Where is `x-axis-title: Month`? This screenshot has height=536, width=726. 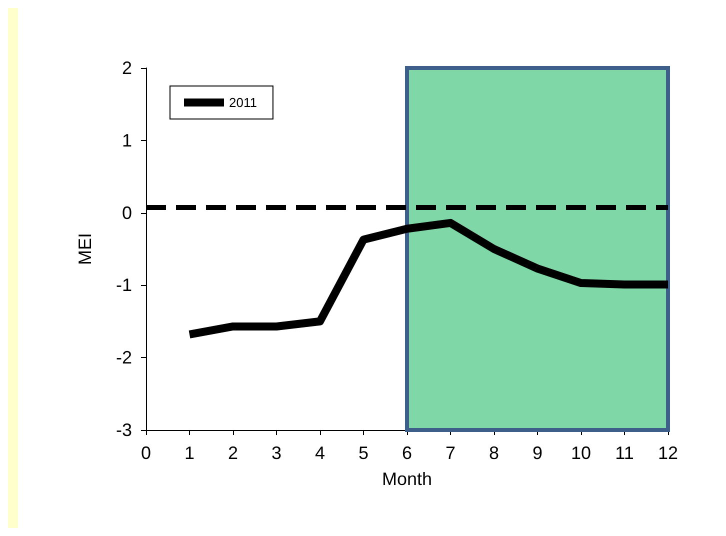 x-axis-title: Month is located at coordinates (407, 479).